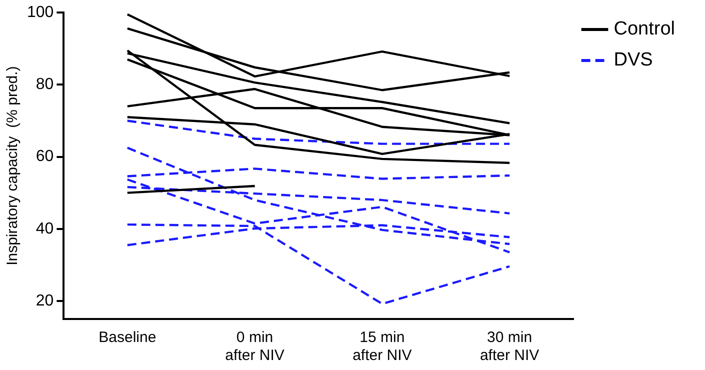 This screenshot has width=705, height=370. What do you see at coordinates (382, 346) in the screenshot?
I see `x-tick-label: 15 min after NIV` at bounding box center [382, 346].